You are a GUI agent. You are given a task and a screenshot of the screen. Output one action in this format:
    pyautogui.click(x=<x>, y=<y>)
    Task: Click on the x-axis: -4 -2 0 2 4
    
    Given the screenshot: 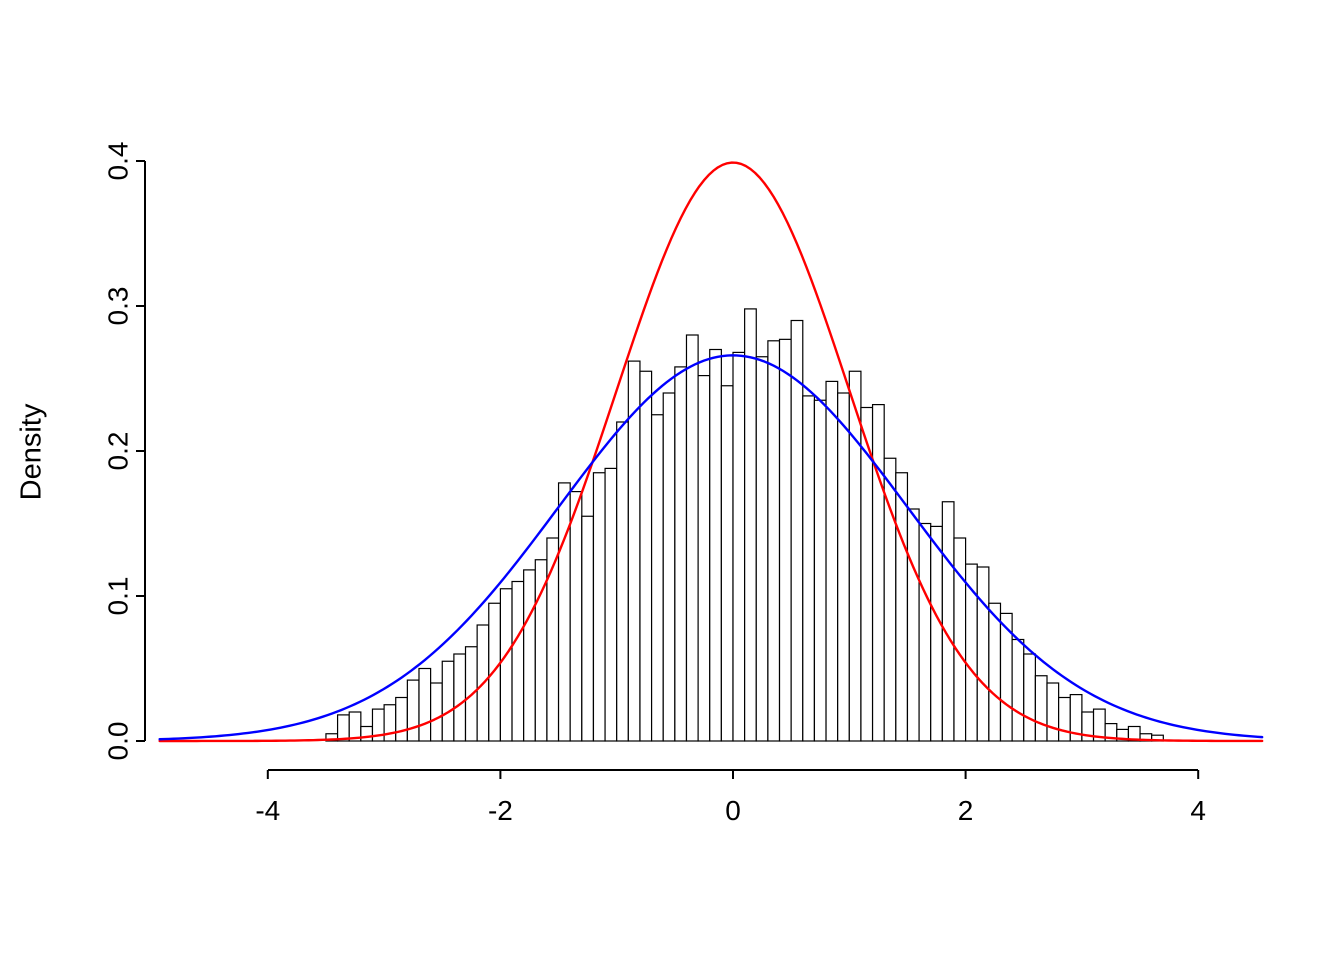 What is the action you would take?
    pyautogui.click(x=730, y=797)
    